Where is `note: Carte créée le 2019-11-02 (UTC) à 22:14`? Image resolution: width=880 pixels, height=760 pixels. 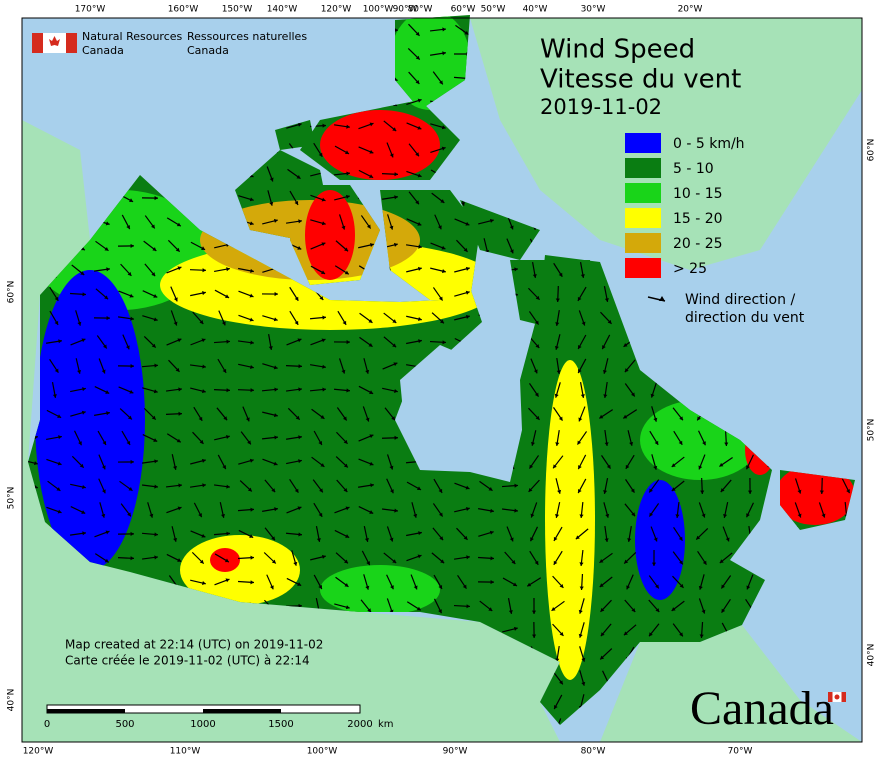
note: Carte créée le 2019-11-02 (UTC) à 22:14 is located at coordinates (187, 661).